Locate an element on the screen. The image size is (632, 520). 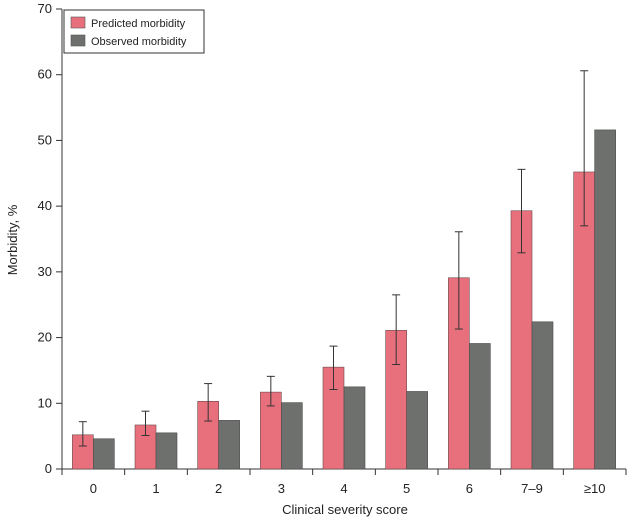
y-tick-label: 20 is located at coordinates (45, 337).